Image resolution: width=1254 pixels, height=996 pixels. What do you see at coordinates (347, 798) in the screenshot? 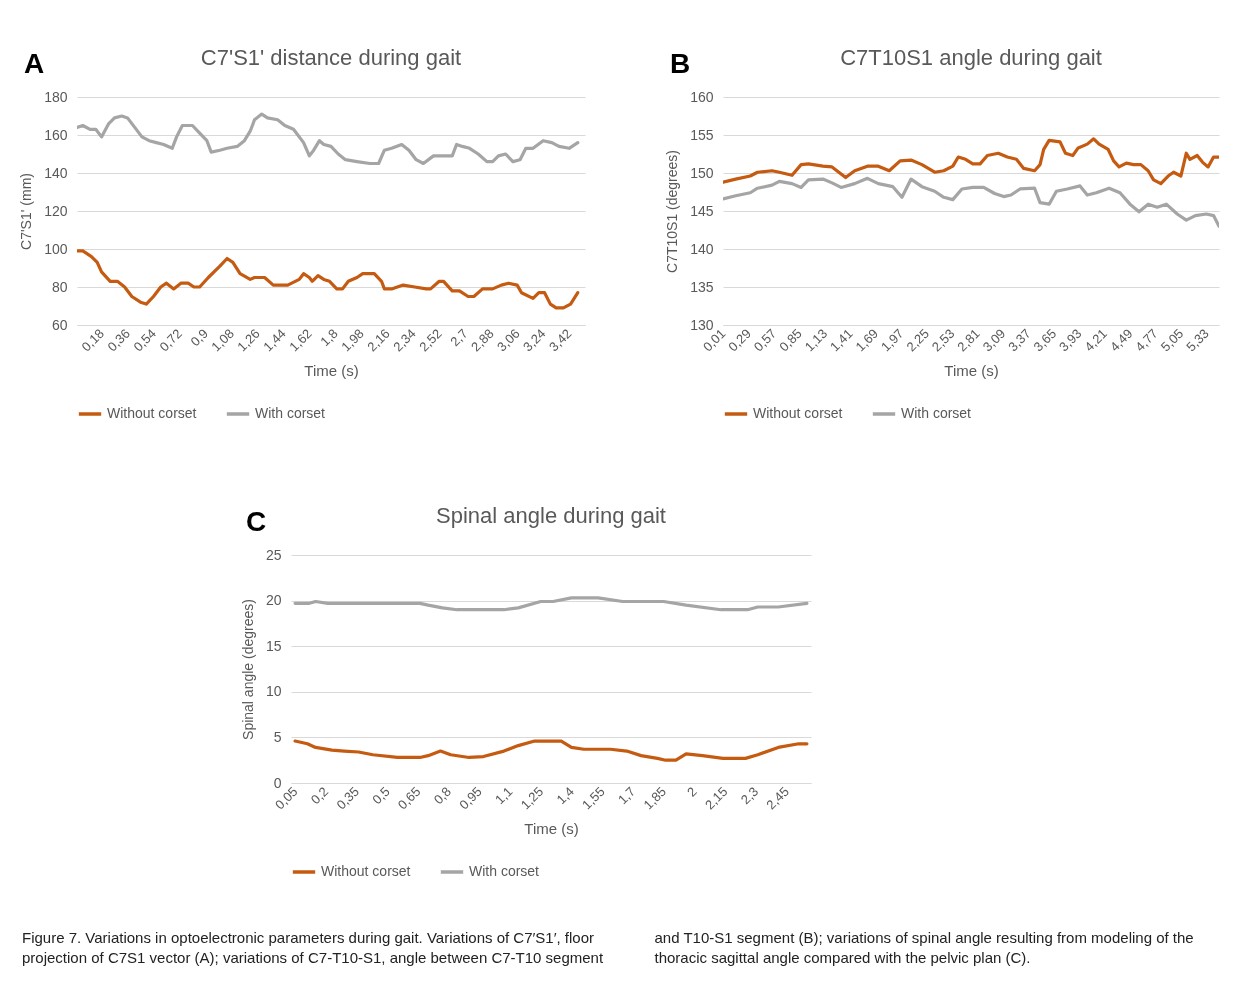
I see `x-tick-label: 0,35` at bounding box center [347, 798].